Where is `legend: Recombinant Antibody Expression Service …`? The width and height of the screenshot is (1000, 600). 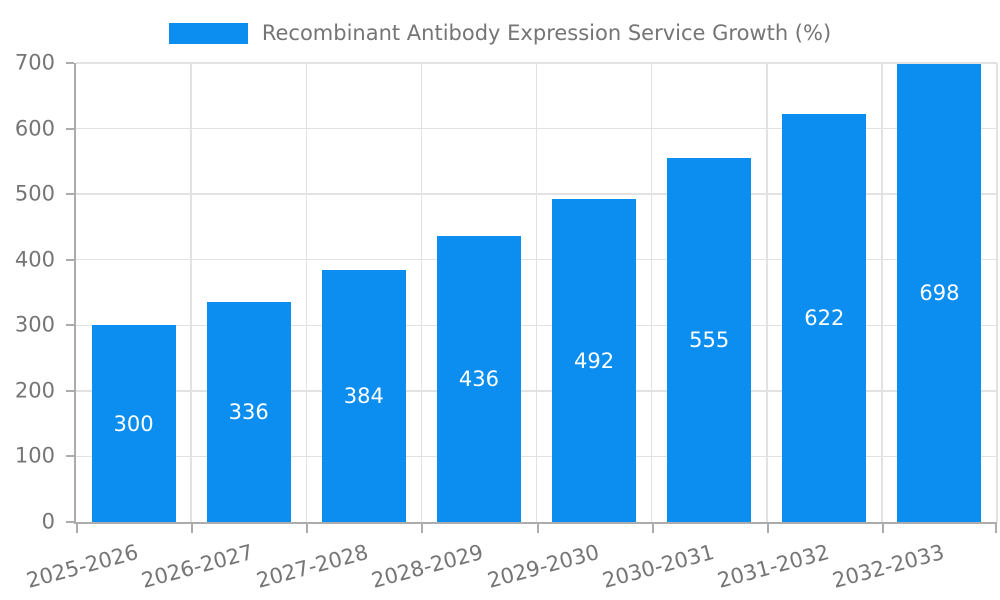
legend: Recombinant Antibody Expression Service … is located at coordinates (500, 33).